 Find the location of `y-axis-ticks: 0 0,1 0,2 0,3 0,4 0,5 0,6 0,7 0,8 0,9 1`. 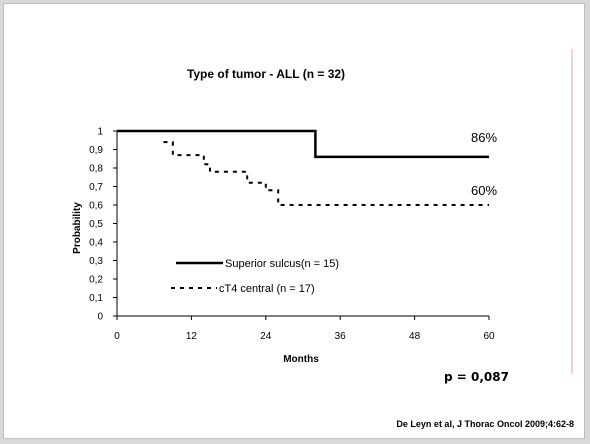

y-axis-ticks: 0 0,1 0,2 0,3 0,4 0,5 0,6 0,7 0,8 0,9 1 is located at coordinates (103, 225).